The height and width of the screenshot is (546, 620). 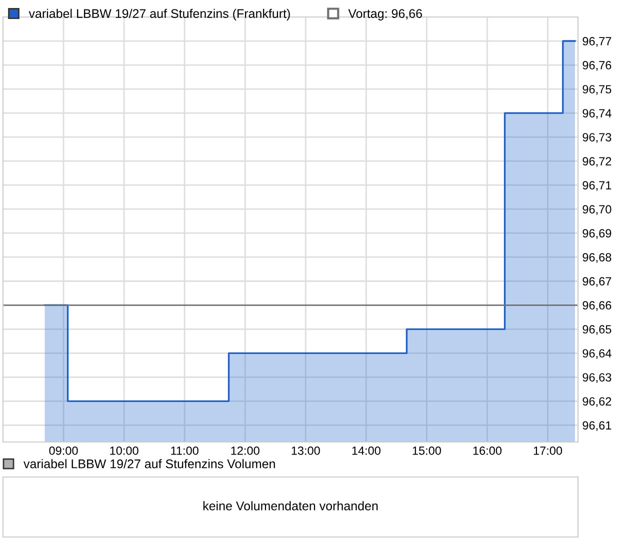 What do you see at coordinates (597, 42) in the screenshot?
I see `y-tick-label: 96,77` at bounding box center [597, 42].